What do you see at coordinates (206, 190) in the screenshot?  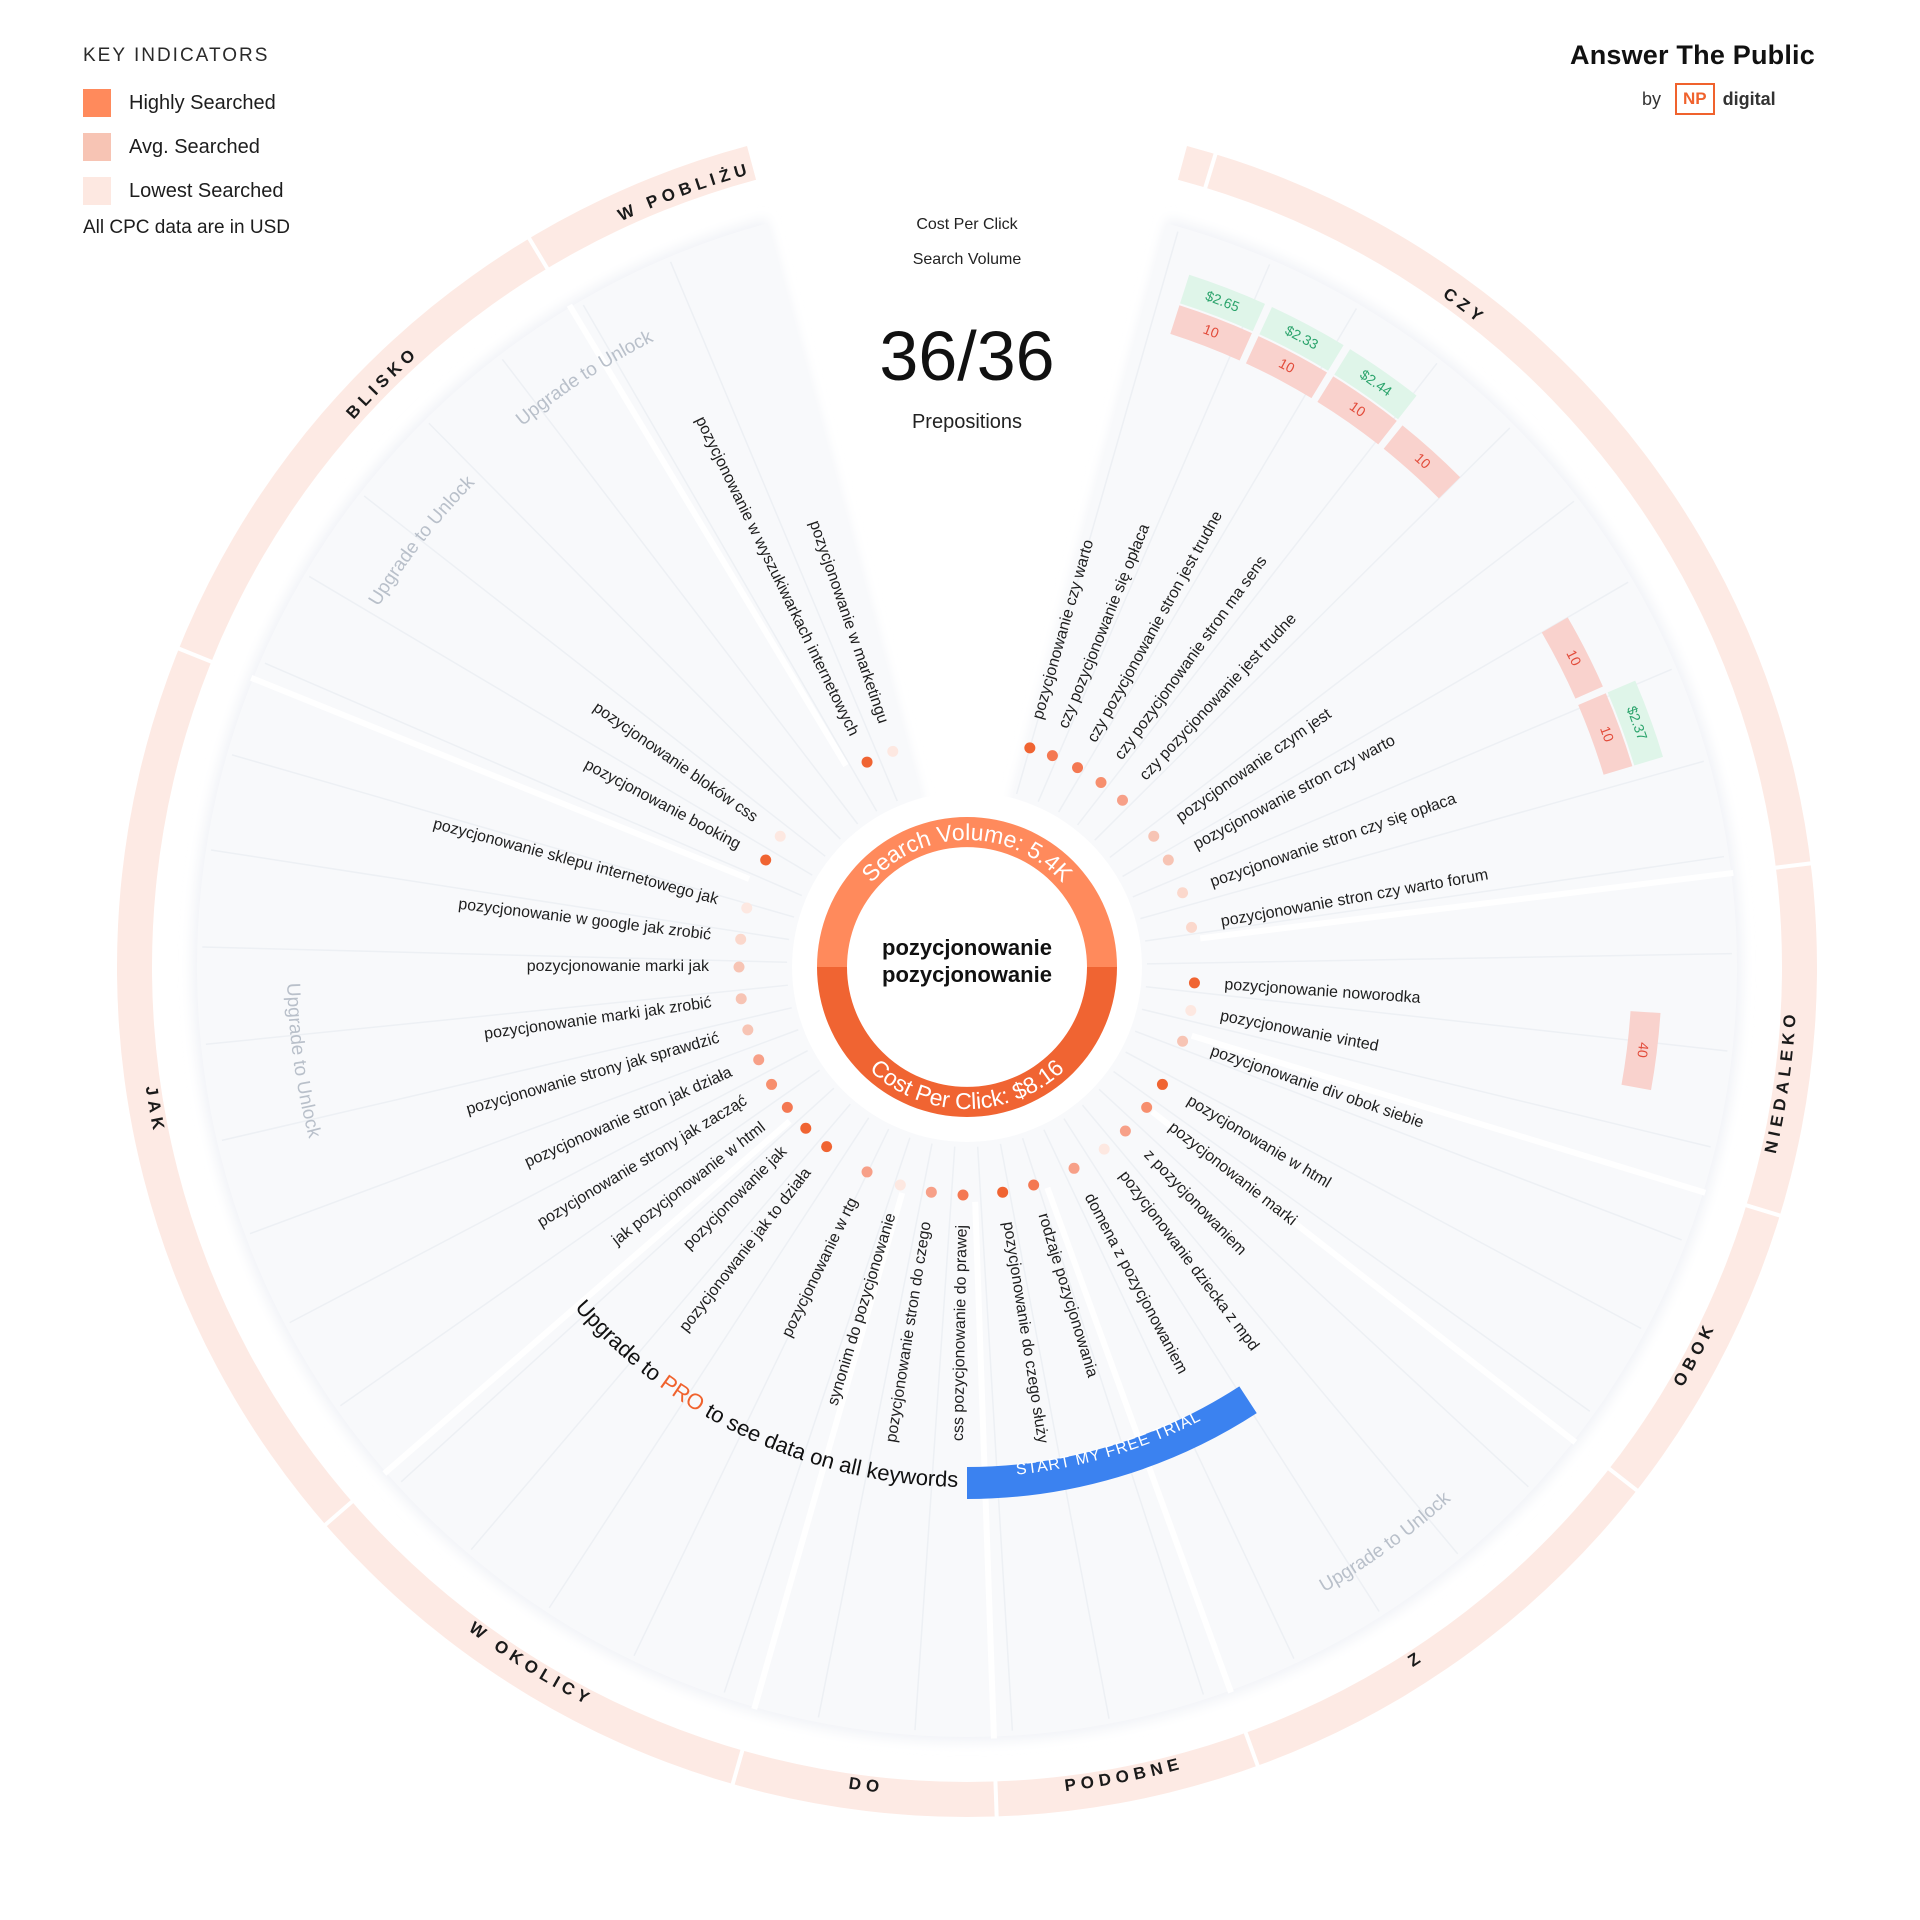 I see `legend-label: Lowest Searched` at bounding box center [206, 190].